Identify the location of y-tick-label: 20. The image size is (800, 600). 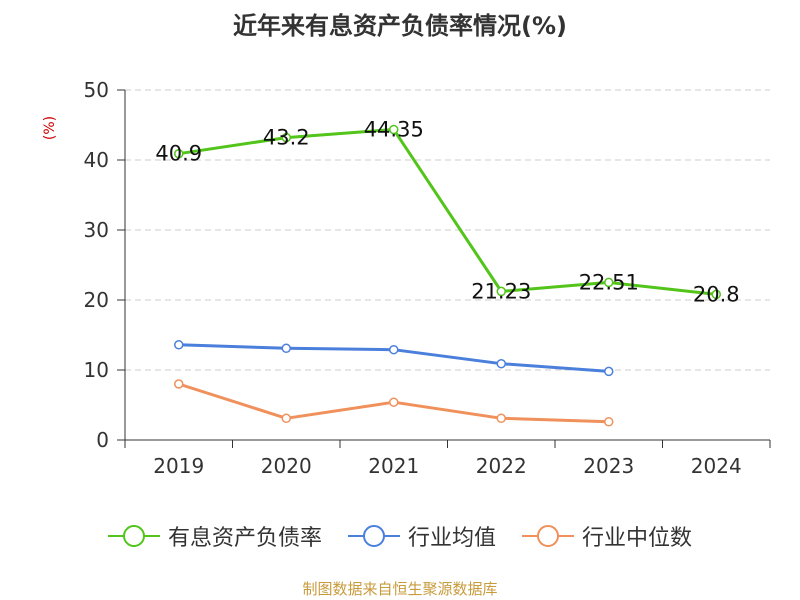
(96, 300).